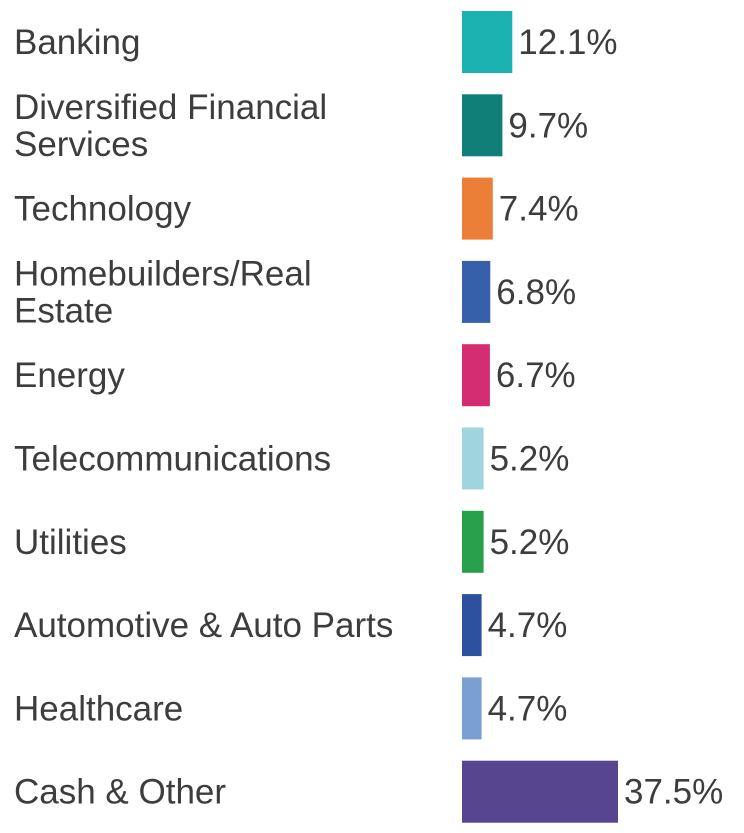 The height and width of the screenshot is (833, 744). Describe the element at coordinates (673, 792) in the screenshot. I see `value-label-9: 37.5%` at that location.